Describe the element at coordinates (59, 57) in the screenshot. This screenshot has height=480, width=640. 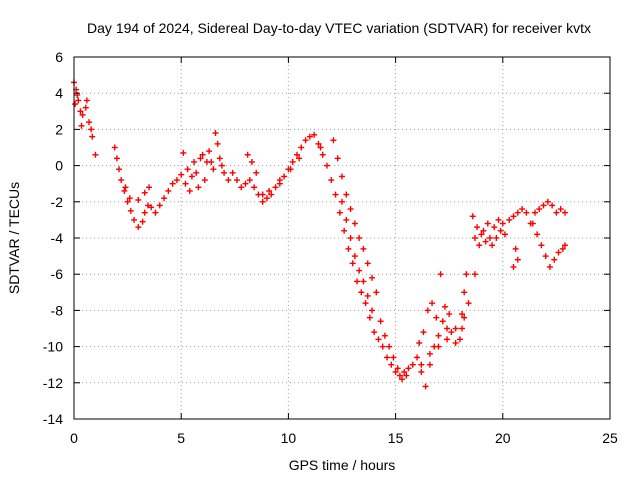
I see `y-tick-label: 6` at that location.